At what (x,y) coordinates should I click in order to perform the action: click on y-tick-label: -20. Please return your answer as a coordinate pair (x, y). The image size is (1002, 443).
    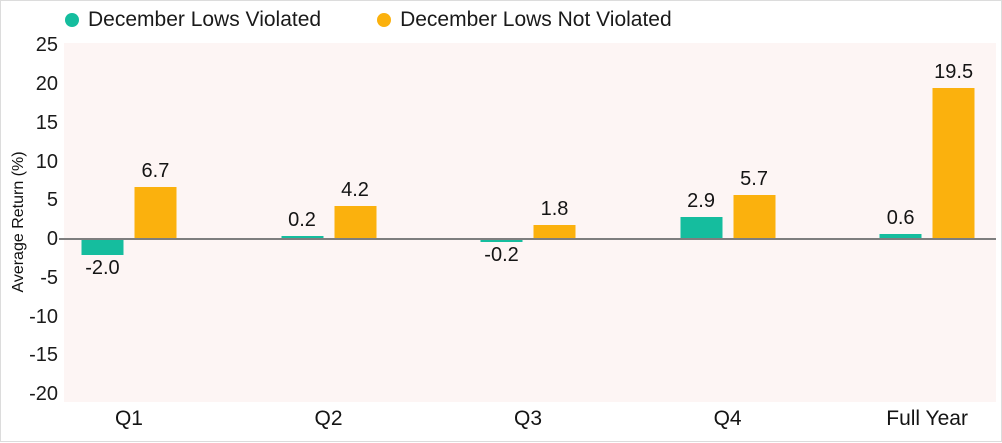
    Looking at the image, I should click on (43, 394).